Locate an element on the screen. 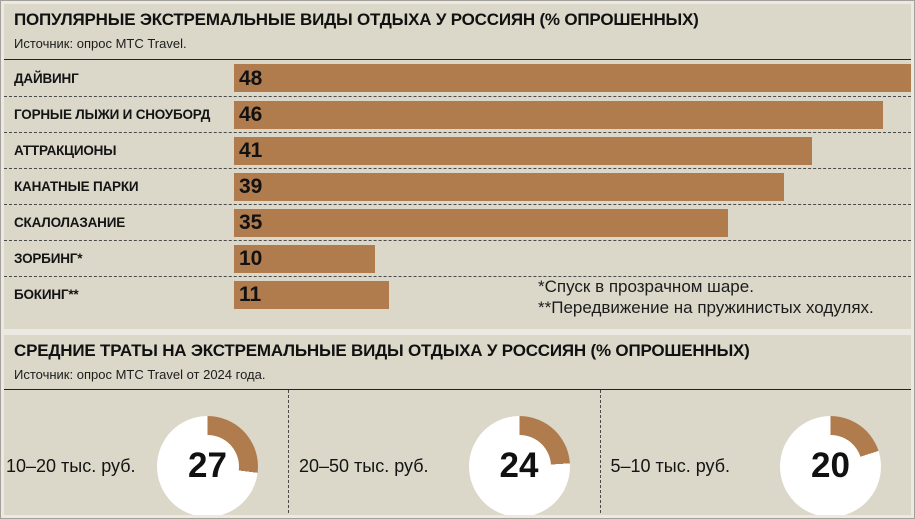 The width and height of the screenshot is (915, 519). donut-label: 10–20 тыс. руб. is located at coordinates (71, 465).